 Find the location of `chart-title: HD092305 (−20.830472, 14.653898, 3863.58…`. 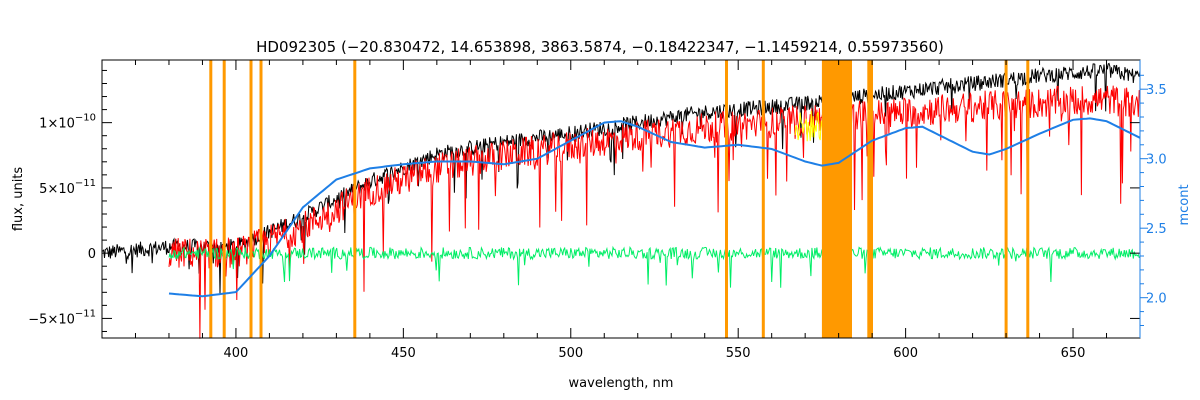

chart-title: HD092305 (−20.830472, 14.653898, 3863.58… is located at coordinates (600, 47).